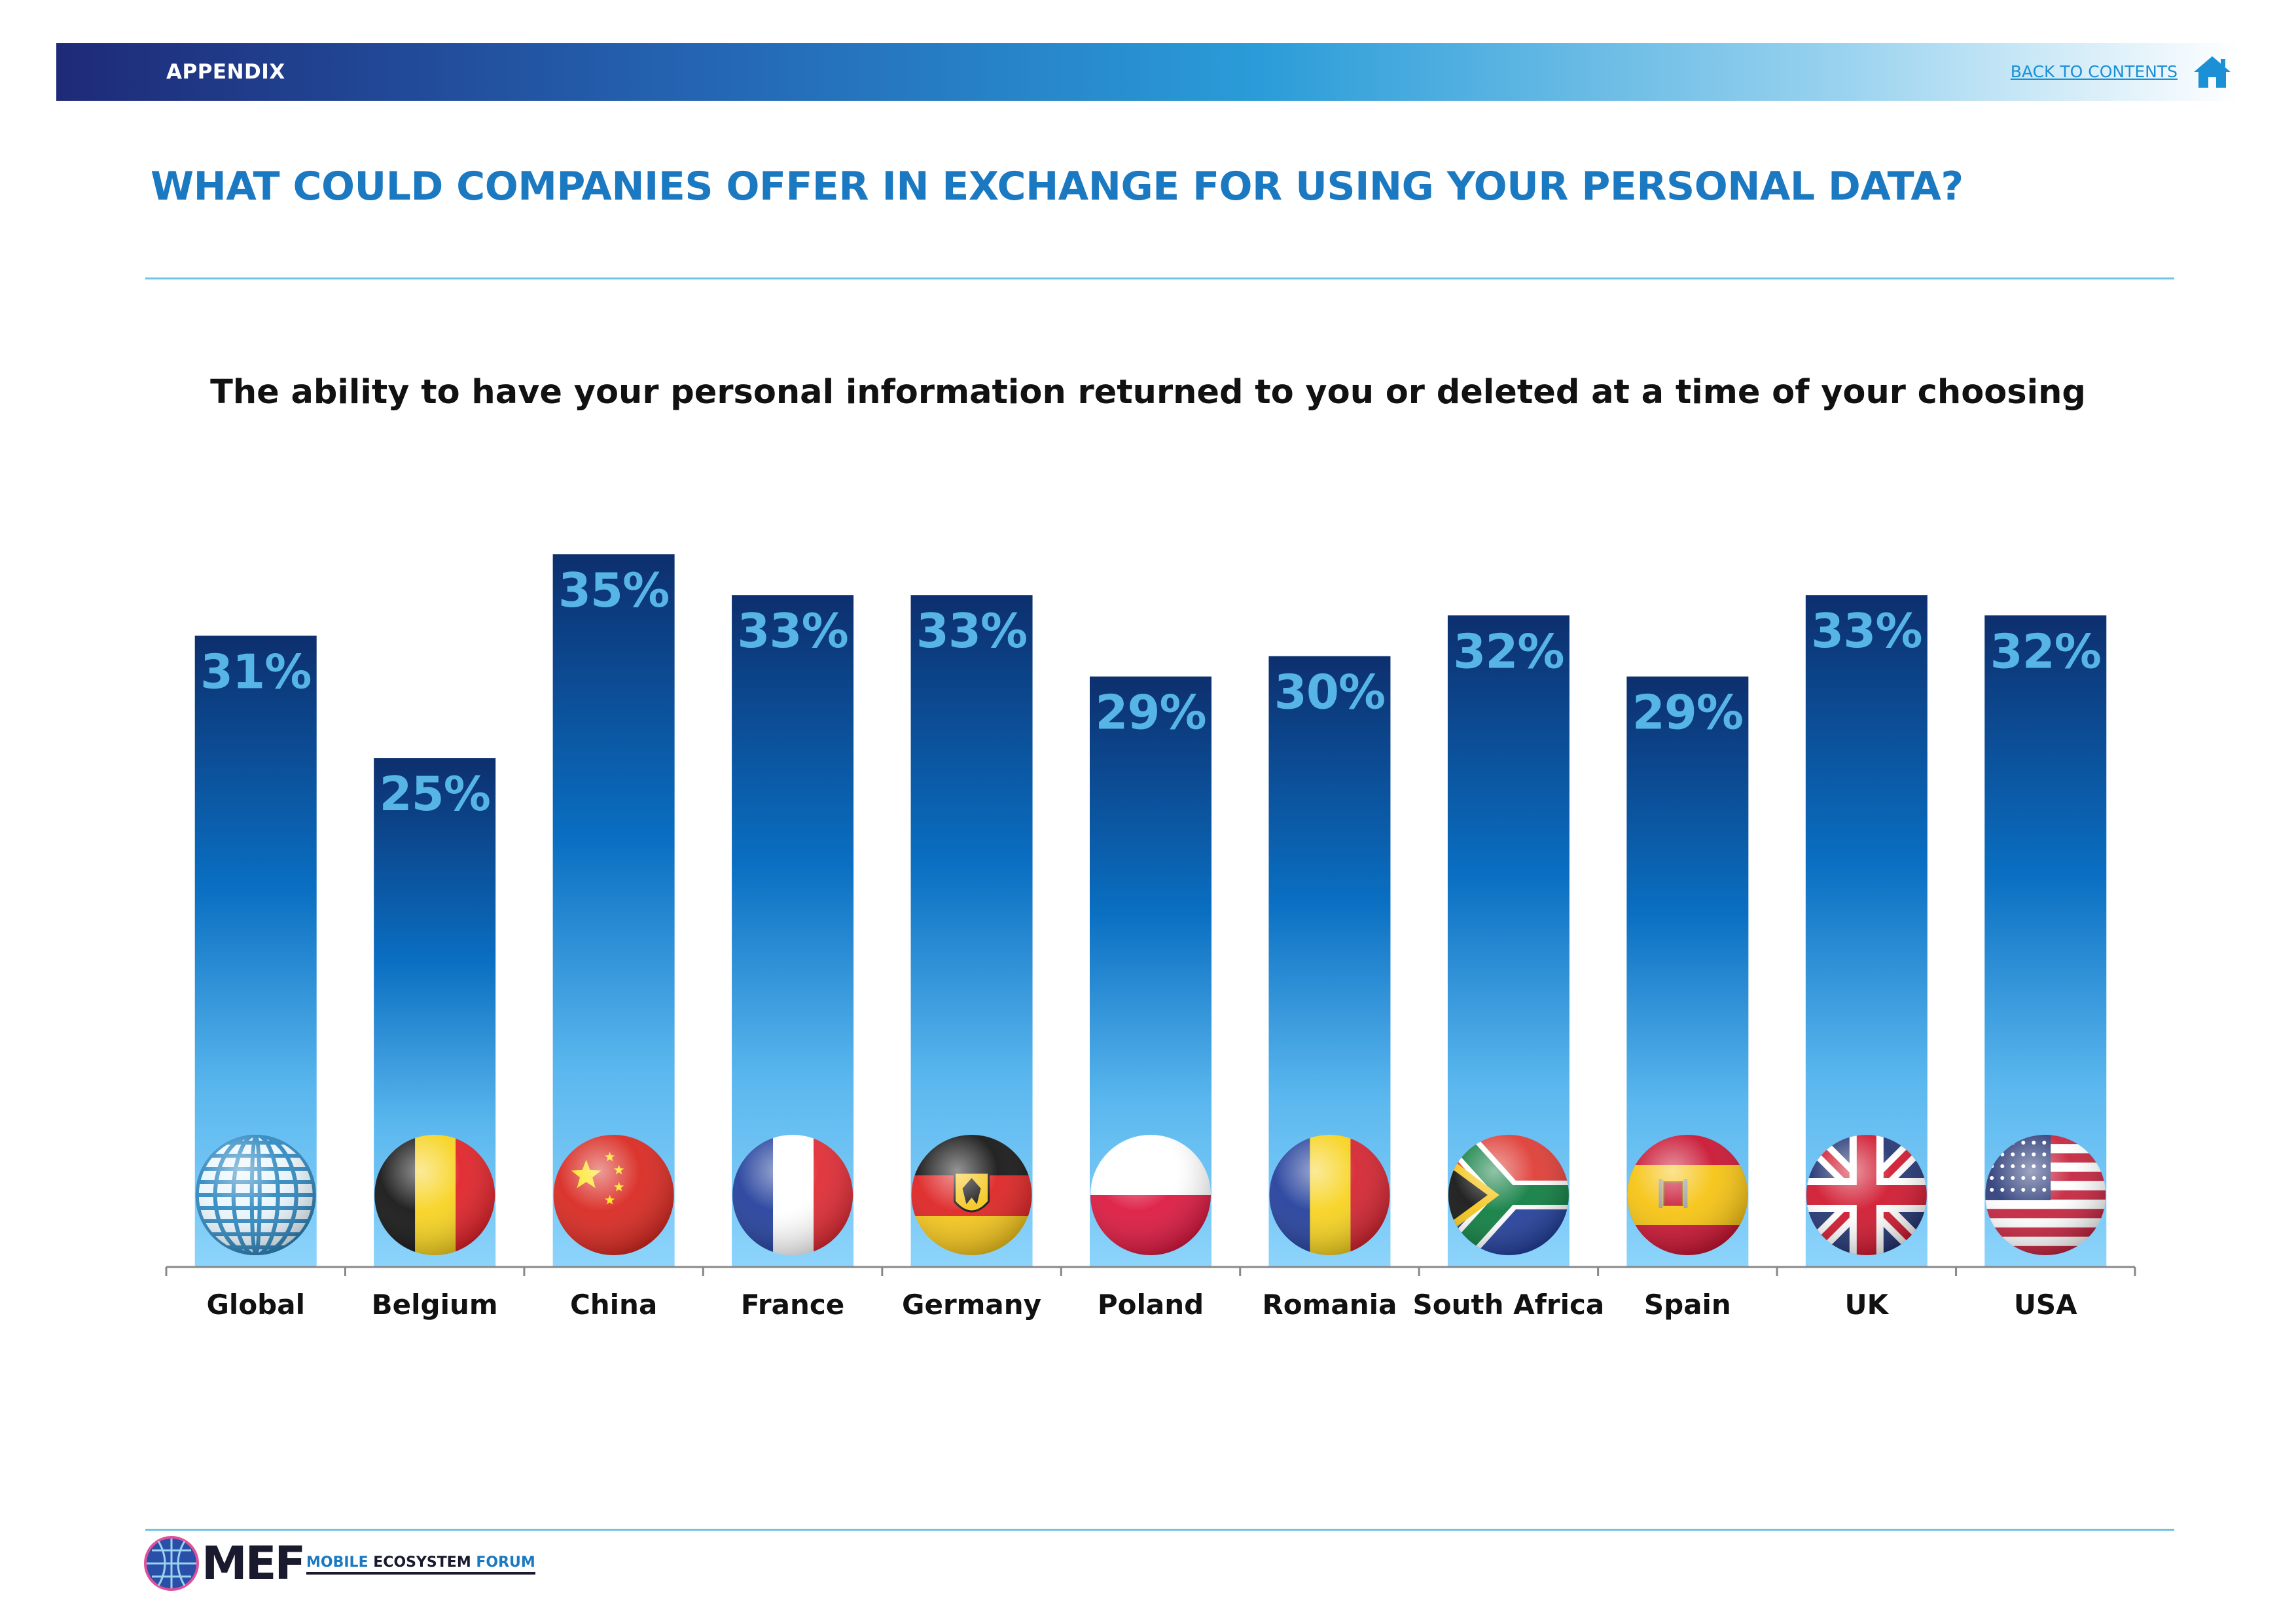 The height and width of the screenshot is (1623, 2296). I want to click on mef-globe-icon, so click(171, 1563).